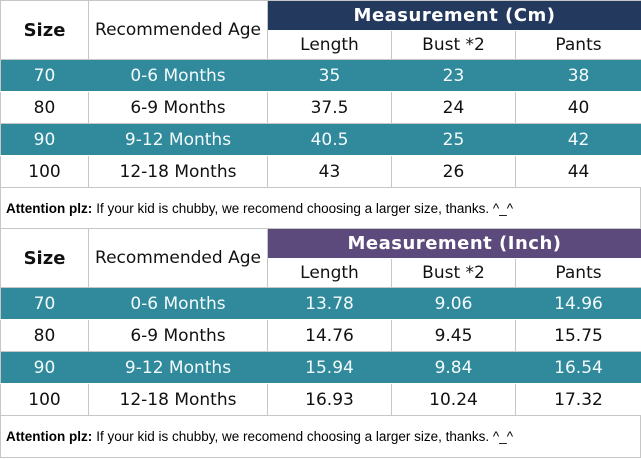 This screenshot has width=641, height=459. What do you see at coordinates (329, 303) in the screenshot?
I see `length-cell: 13.78` at bounding box center [329, 303].